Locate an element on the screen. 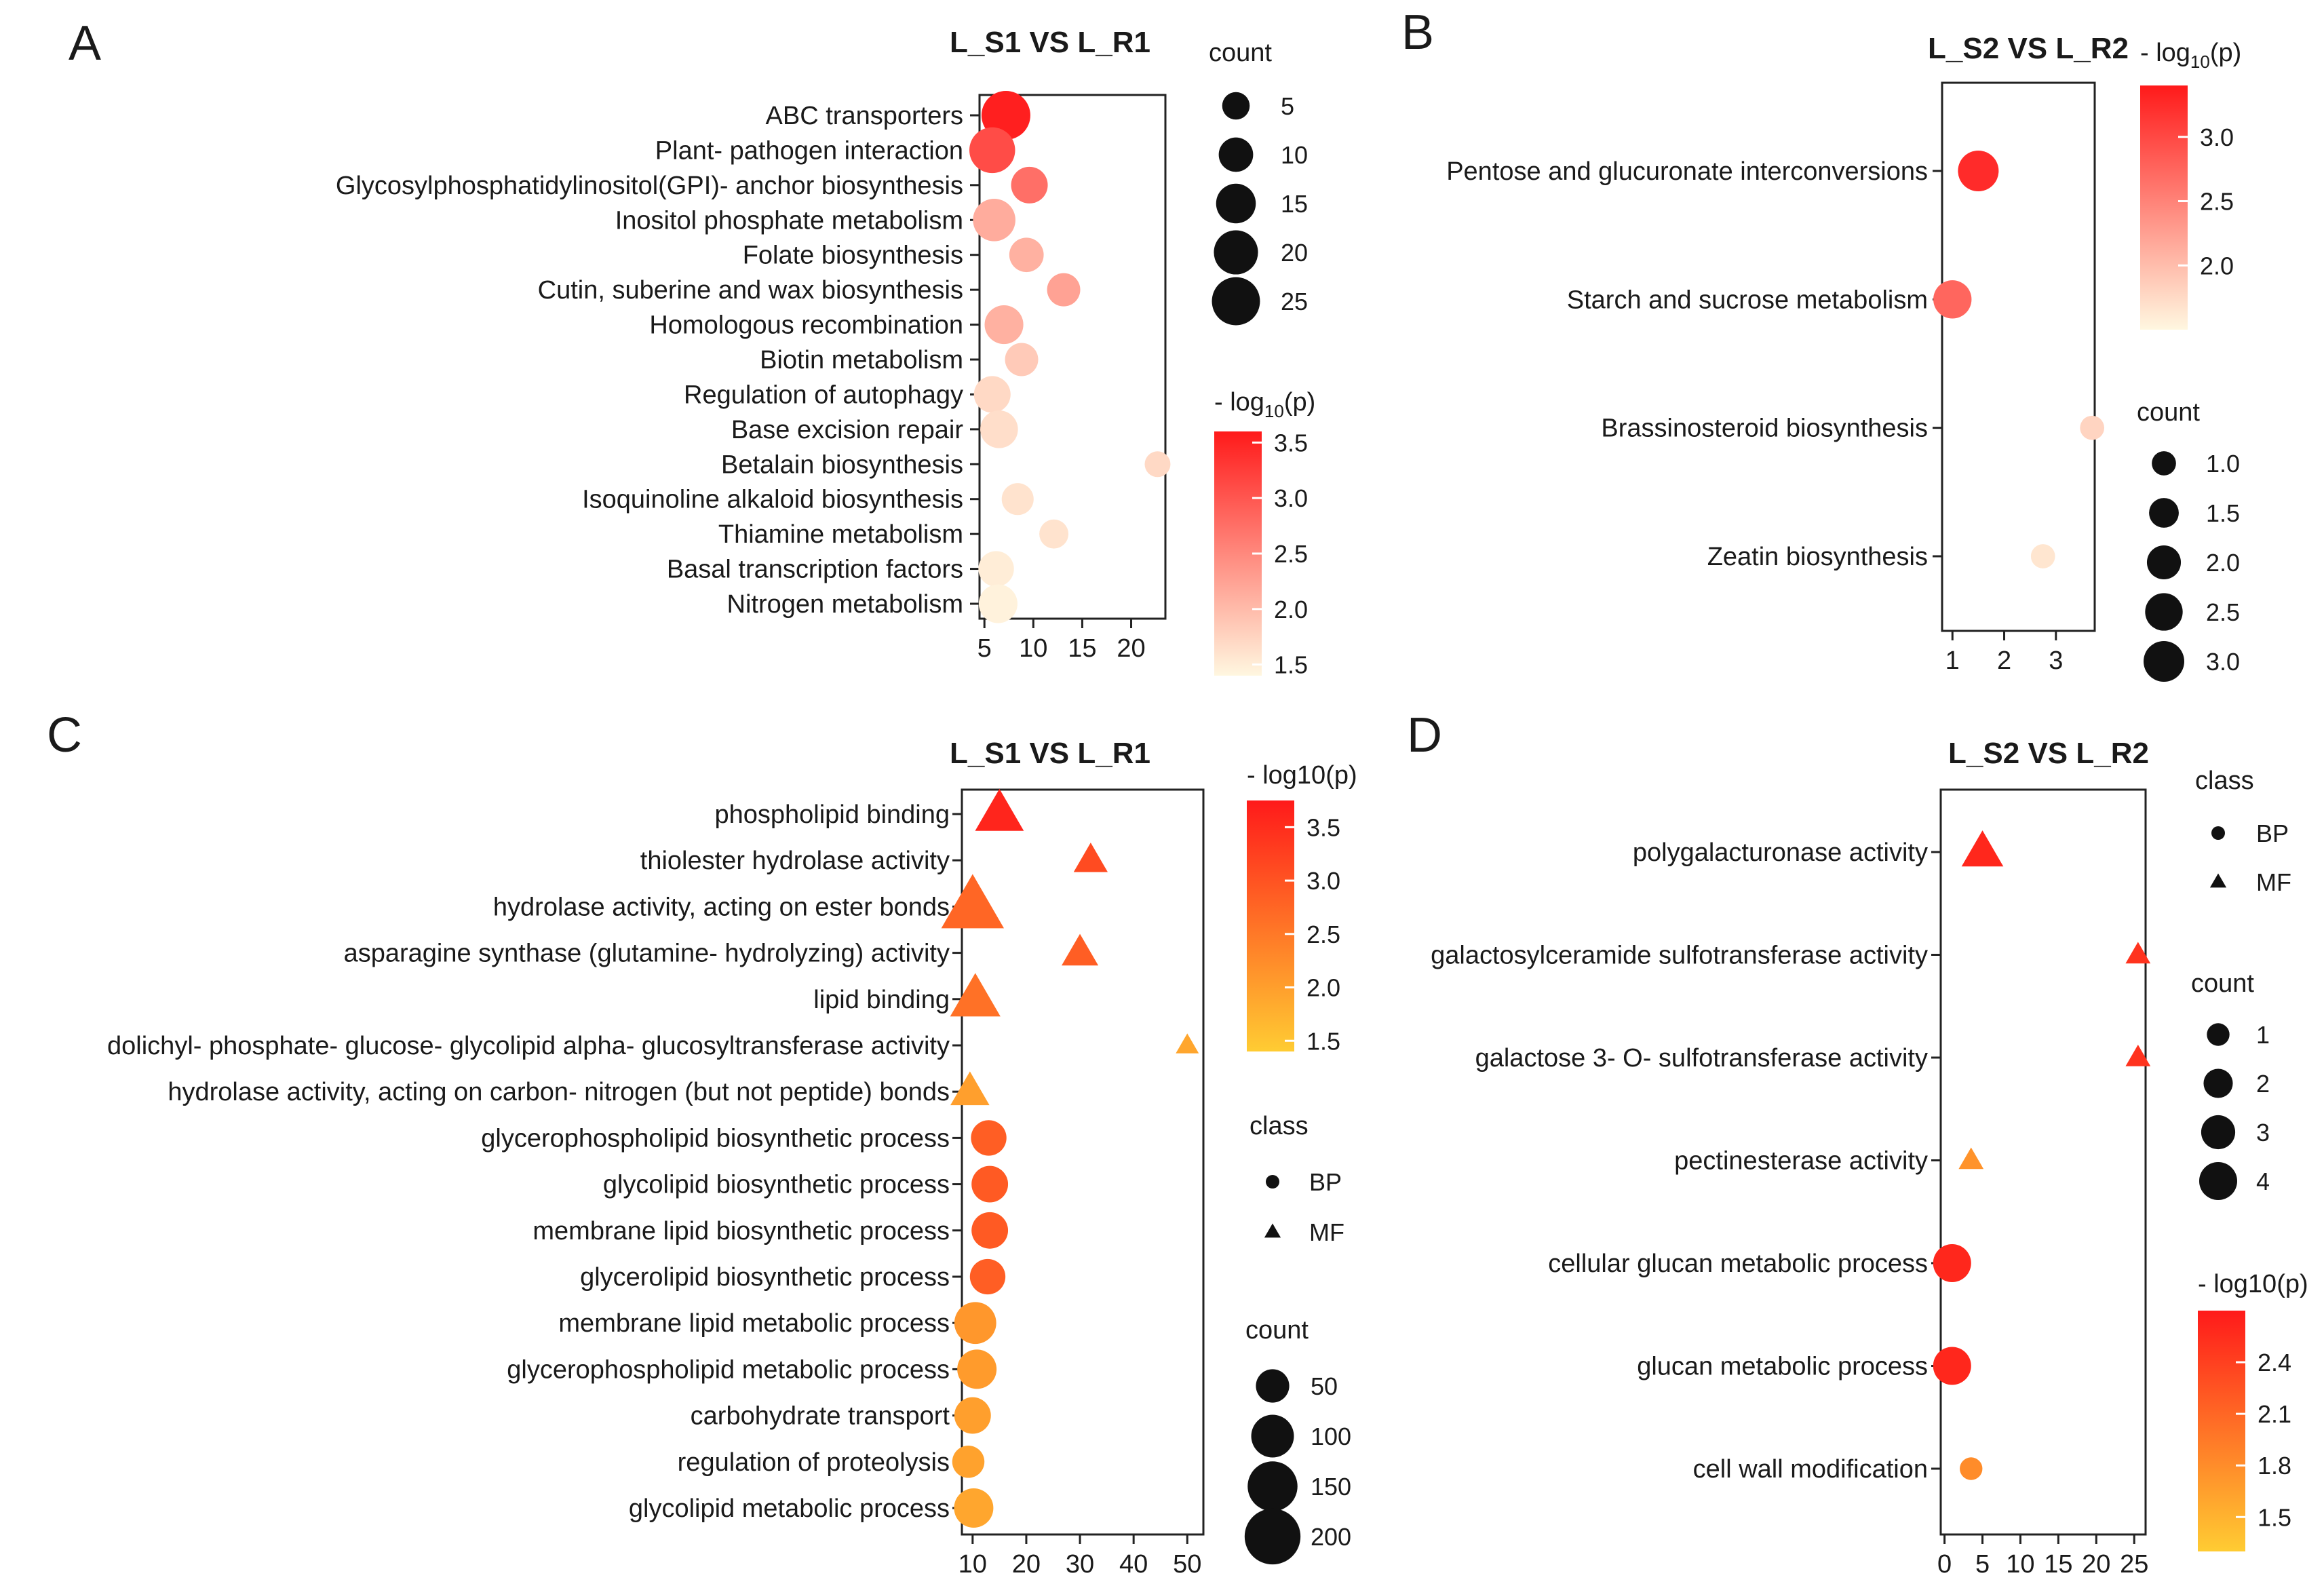 This screenshot has width=2324, height=1584. class-legend-label: BP is located at coordinates (1325, 1182).